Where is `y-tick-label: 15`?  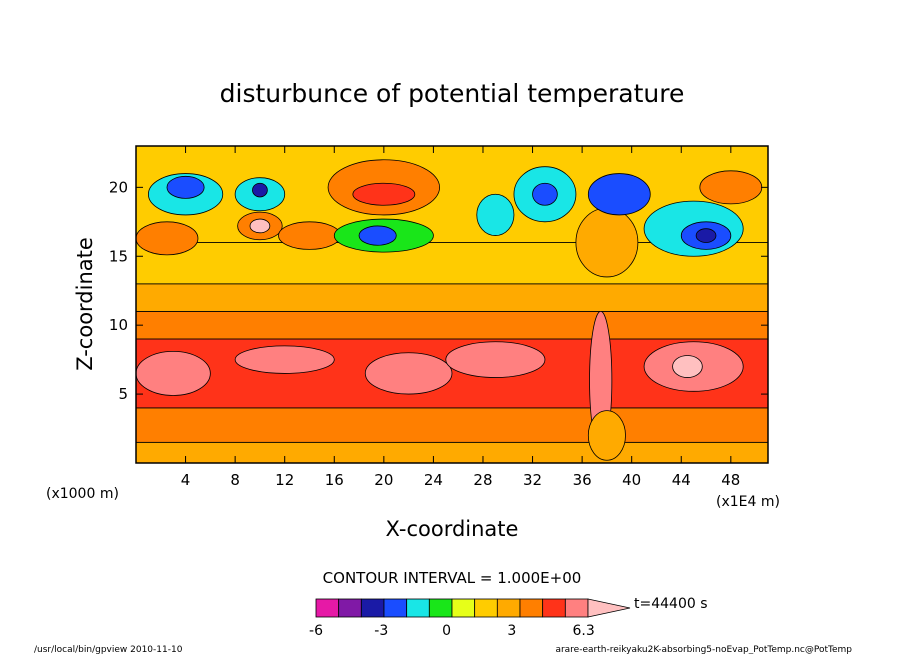 y-tick-label: 15 is located at coordinates (118, 256).